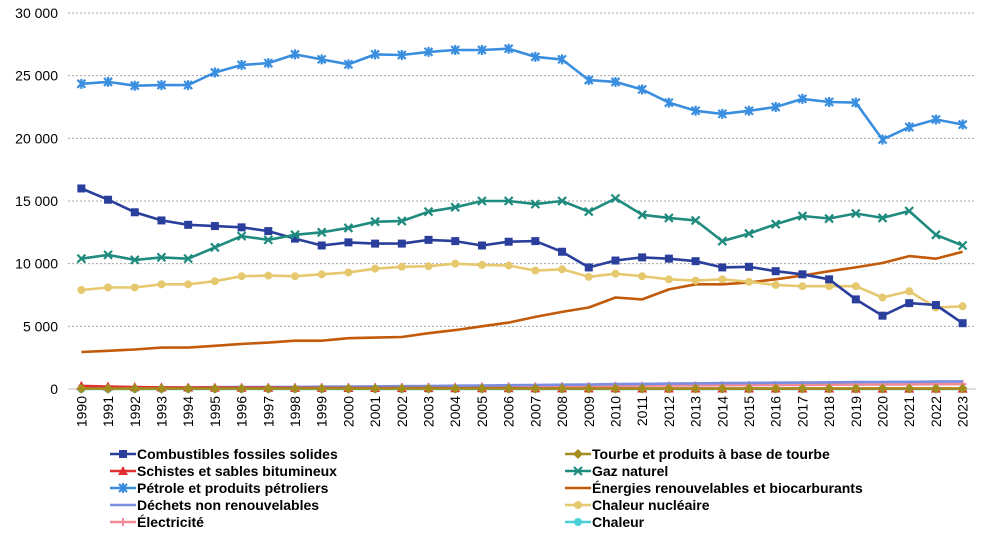  I want to click on x-tick-label: 2017, so click(802, 411).